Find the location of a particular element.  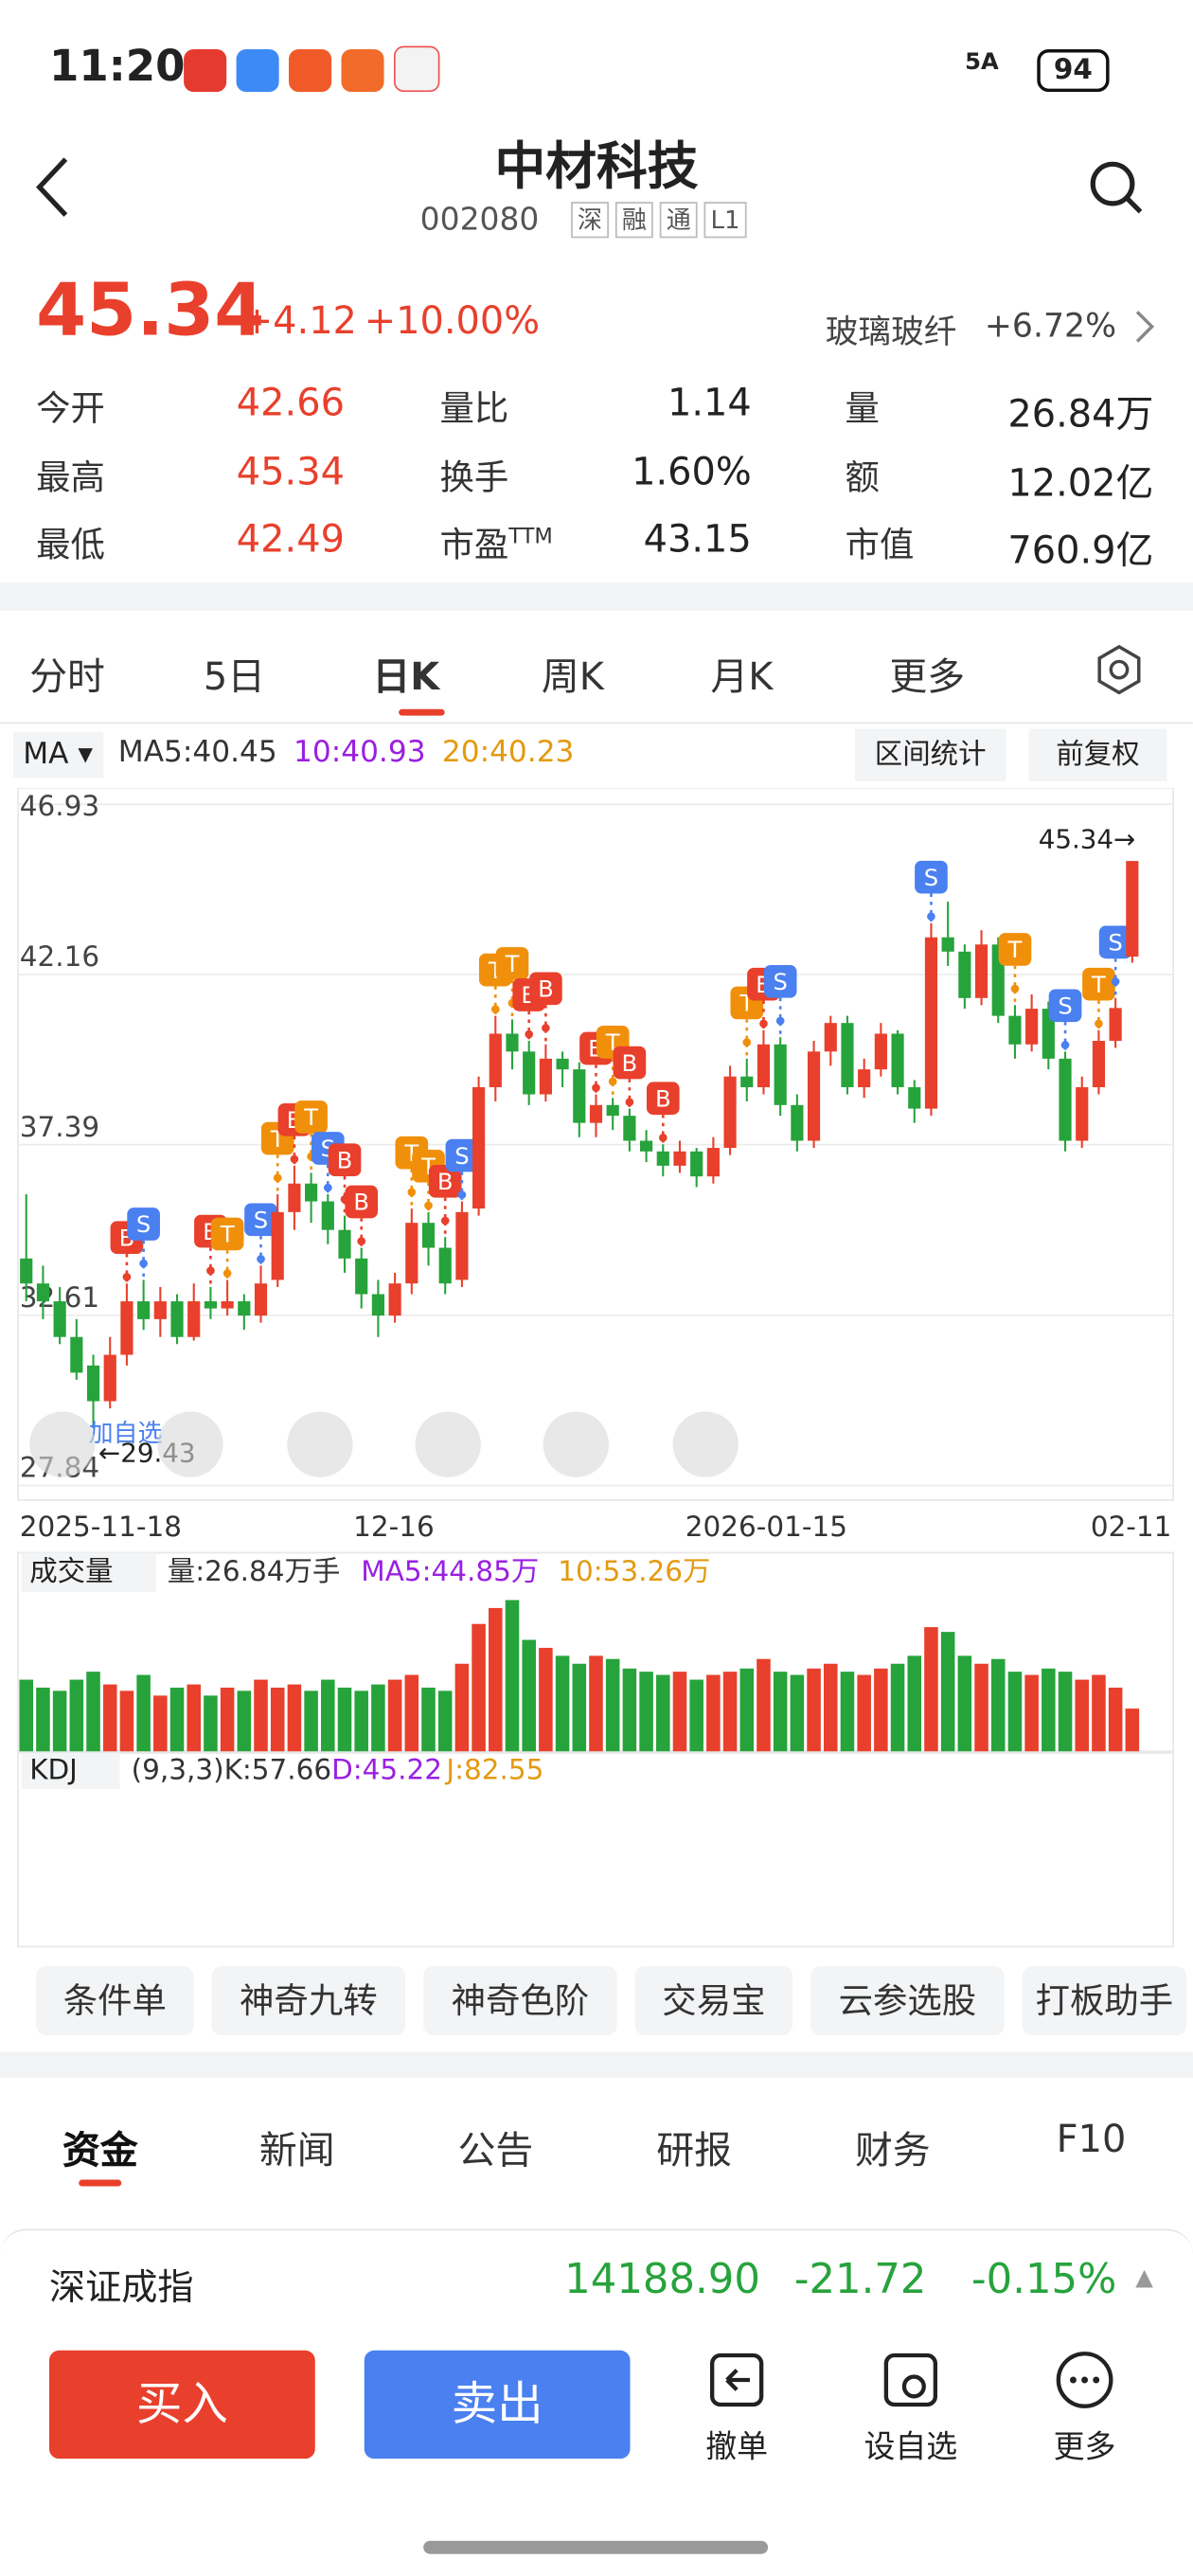

sector-name: 玻璃玻纤 is located at coordinates (891, 331).